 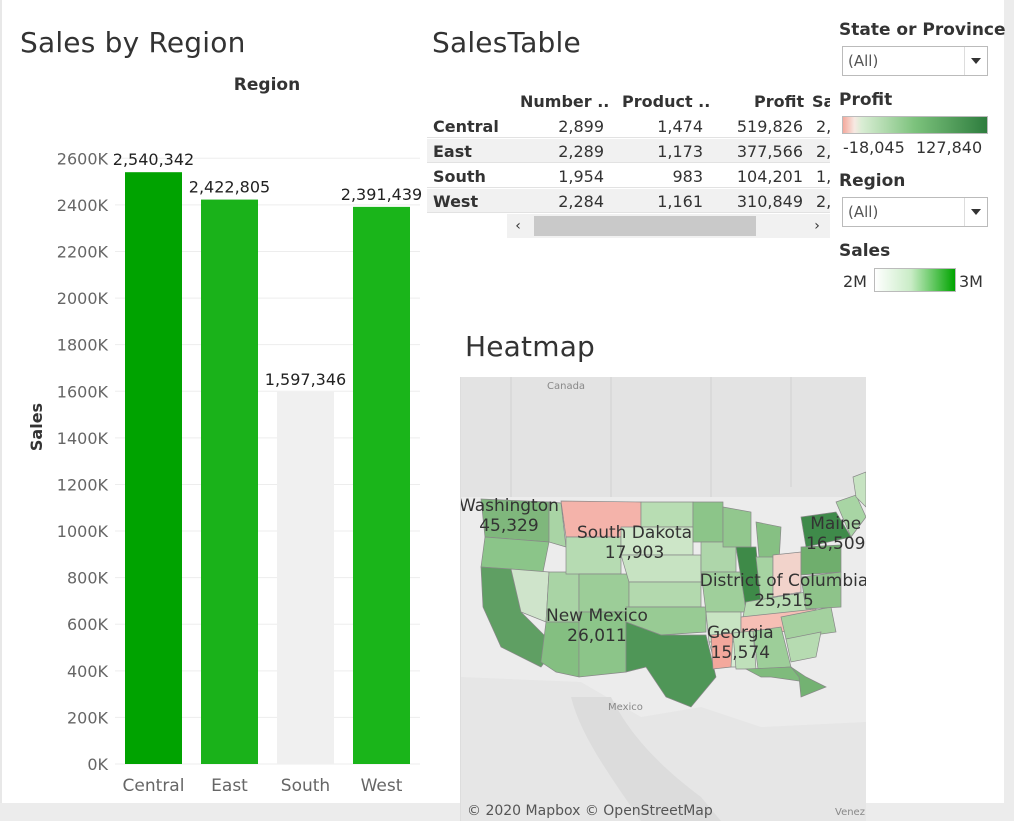 What do you see at coordinates (566, 386) in the screenshot?
I see `basemap-label-canada: Canada` at bounding box center [566, 386].